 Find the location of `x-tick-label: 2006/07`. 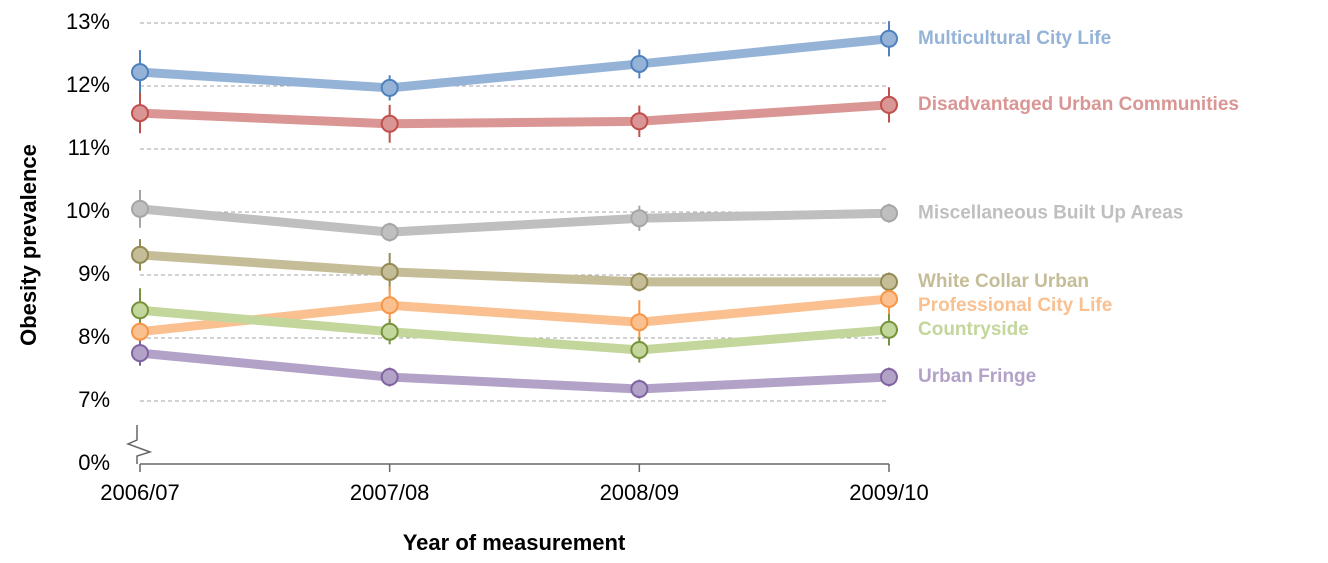

x-tick-label: 2006/07 is located at coordinates (140, 492).